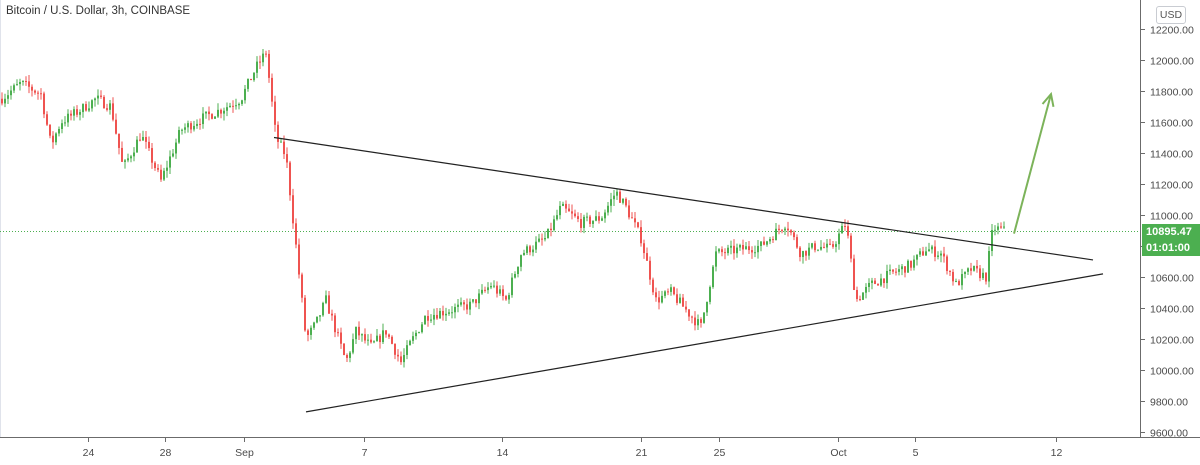 The height and width of the screenshot is (465, 1200). What do you see at coordinates (838, 453) in the screenshot?
I see `x-tick-label: Oct` at bounding box center [838, 453].